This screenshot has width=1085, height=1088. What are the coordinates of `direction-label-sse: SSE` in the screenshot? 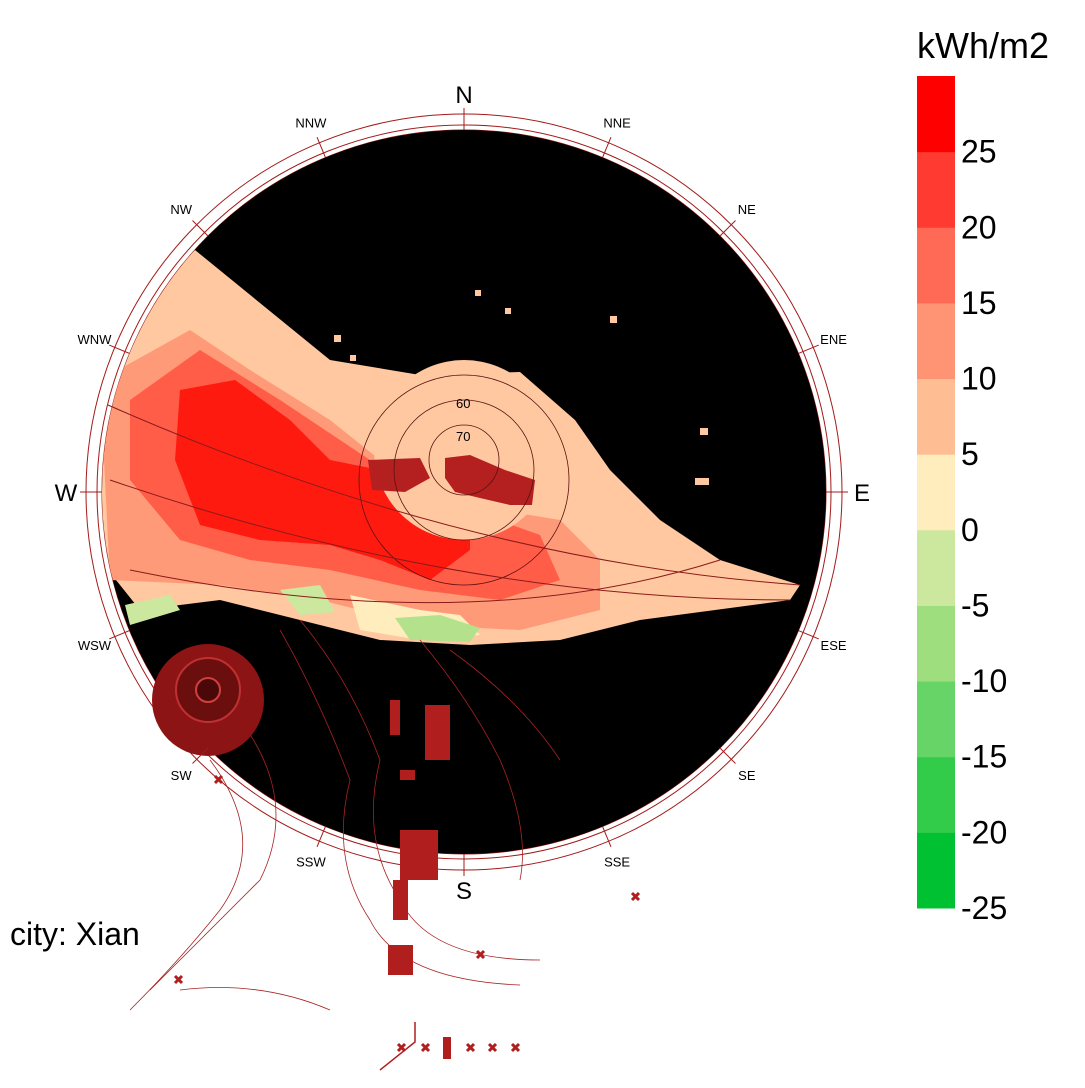 It's located at (617, 862).